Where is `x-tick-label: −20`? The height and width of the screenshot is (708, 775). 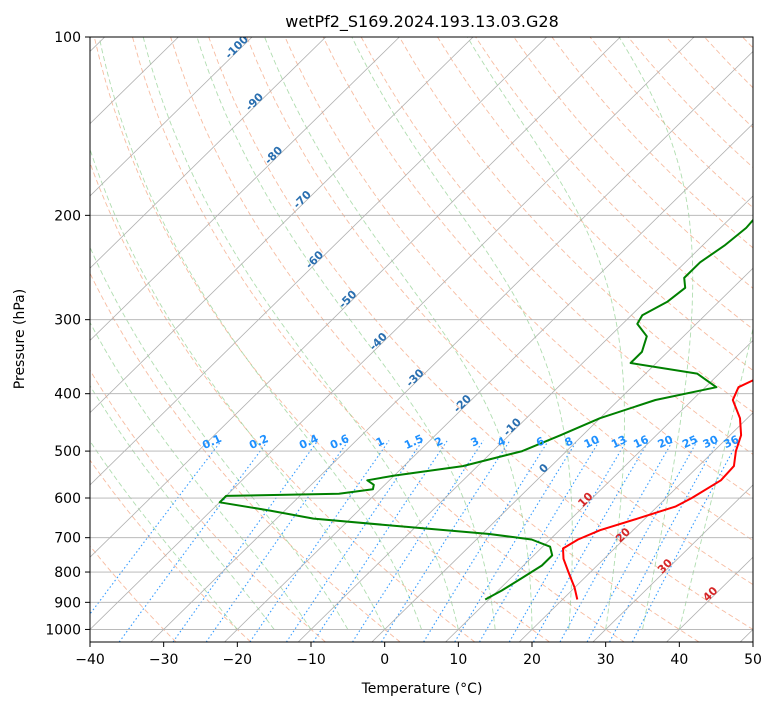
x-tick-label: −20 is located at coordinates (238, 660).